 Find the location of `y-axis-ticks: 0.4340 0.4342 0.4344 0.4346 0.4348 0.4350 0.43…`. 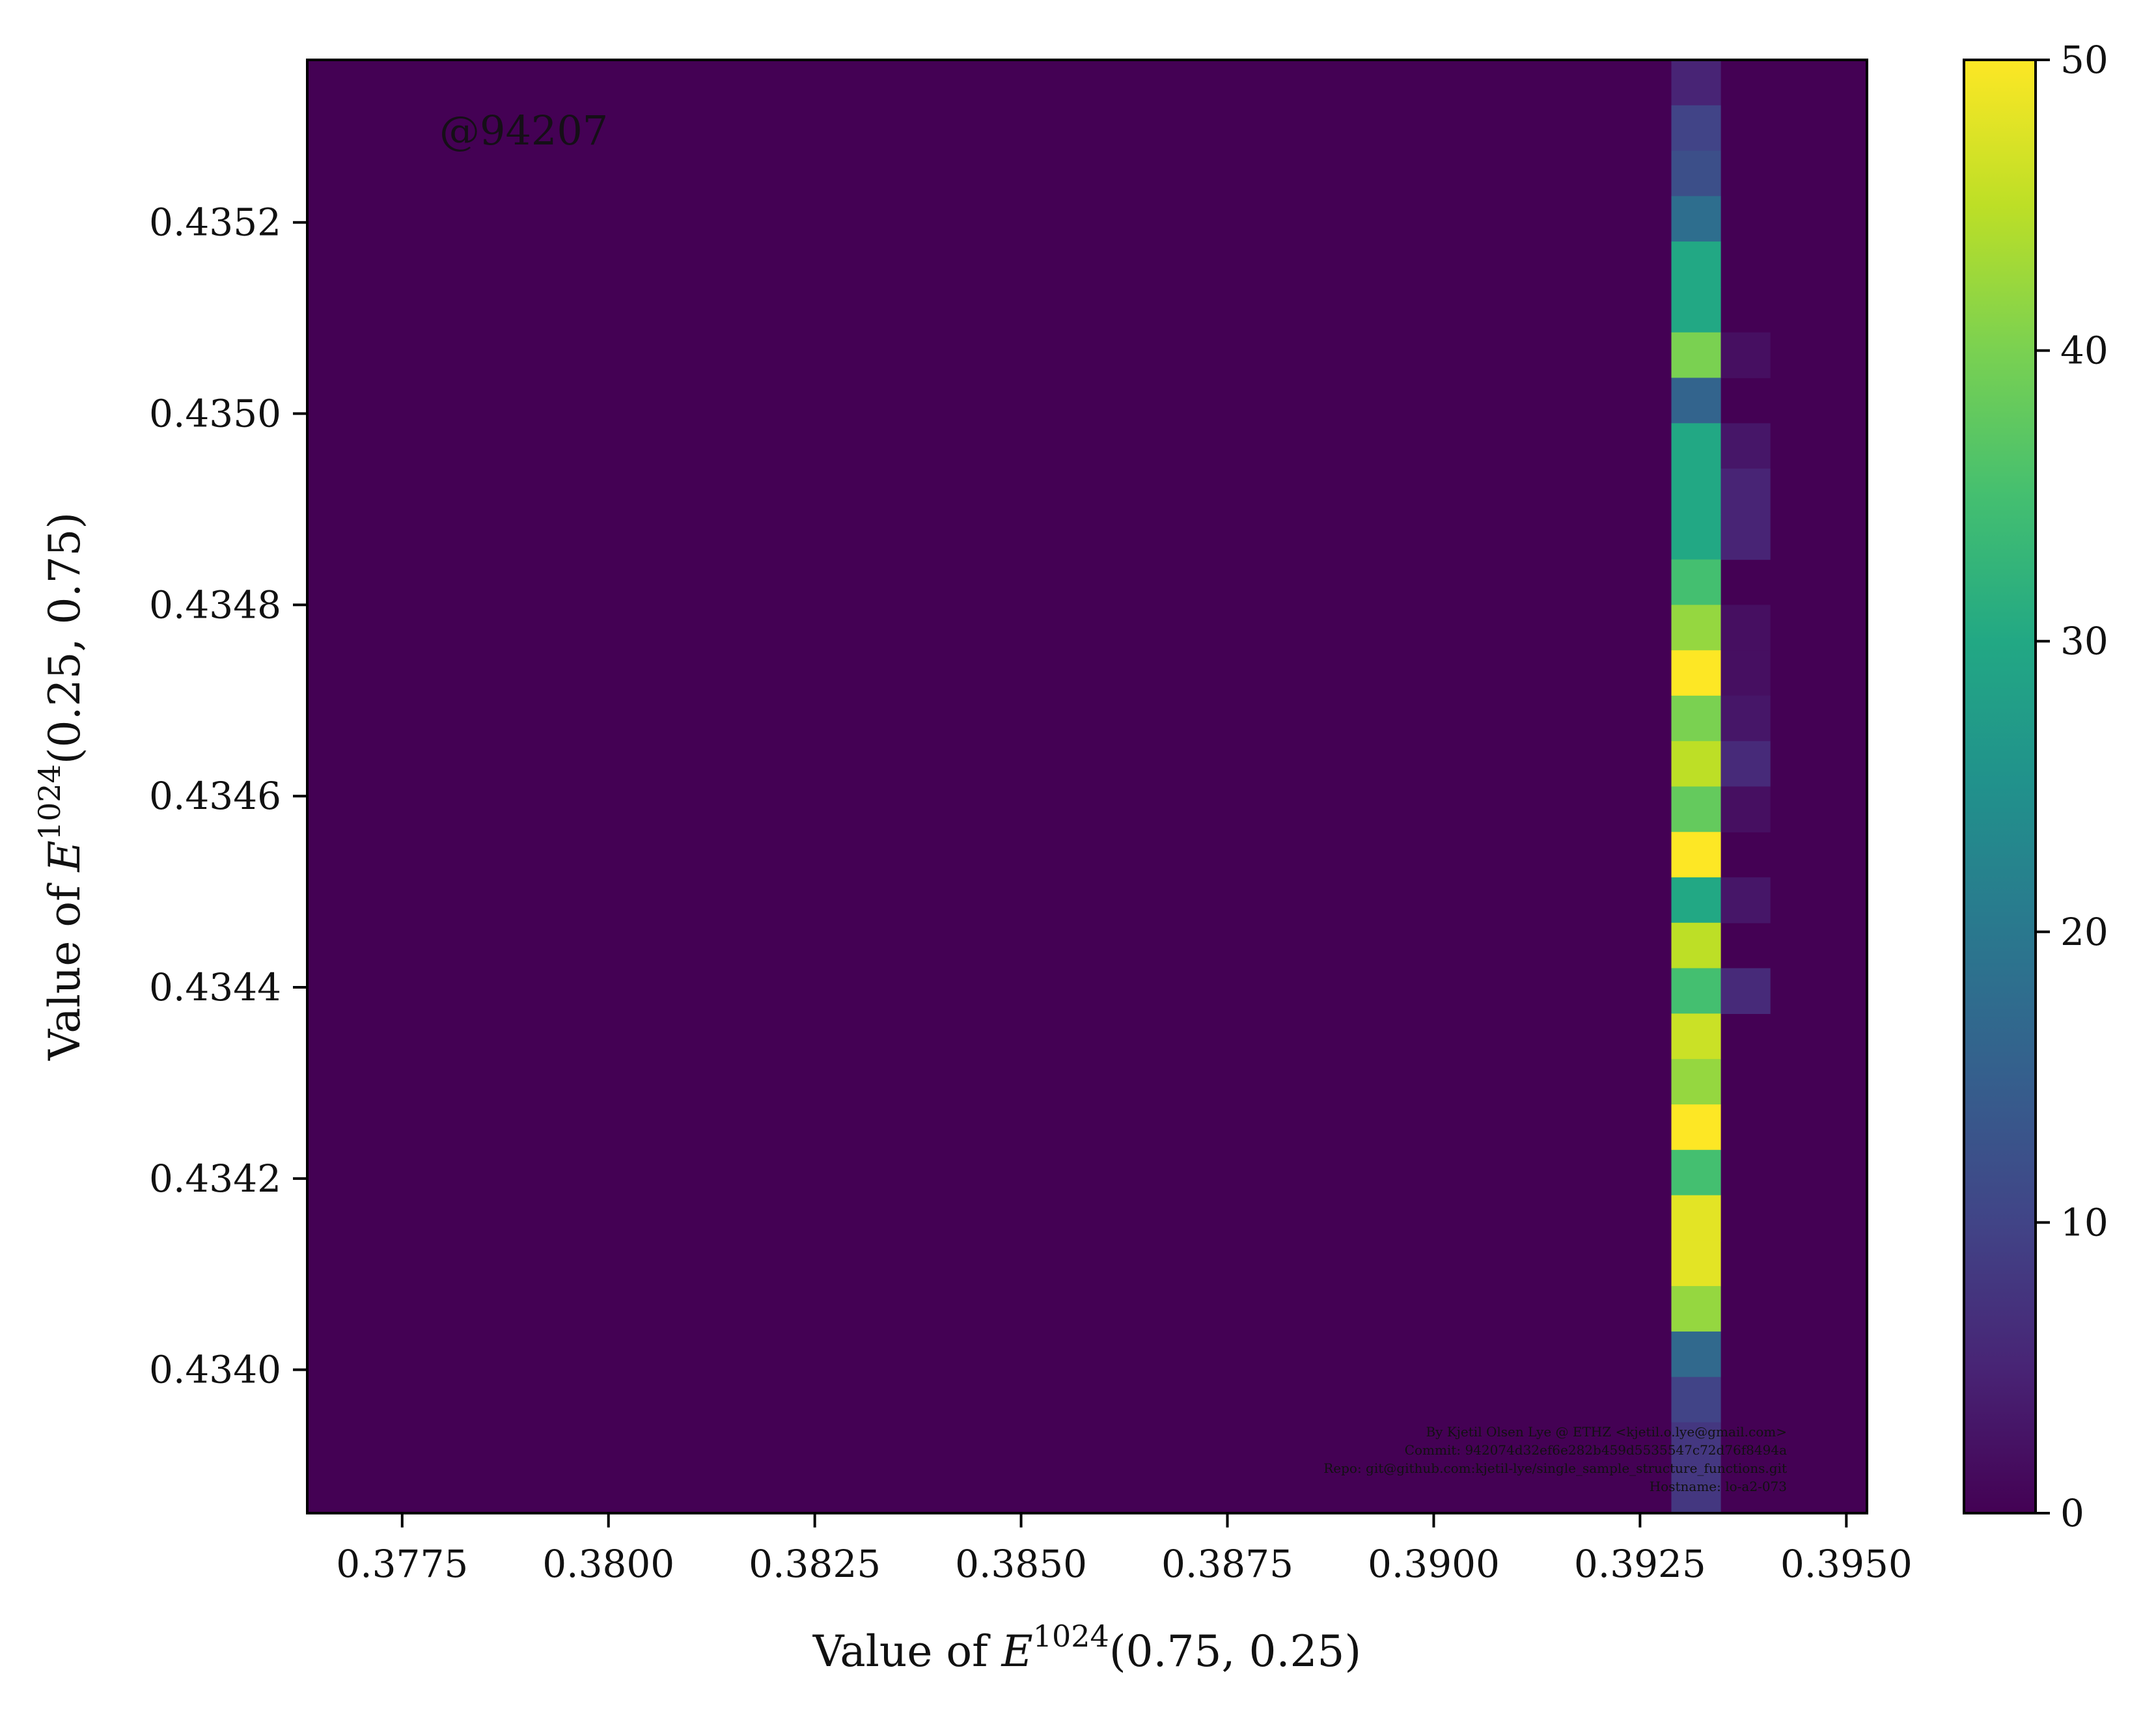

y-axis-ticks: 0.4340 0.4342 0.4344 0.4346 0.4348 0.4350 0.43… is located at coordinates (228, 796).